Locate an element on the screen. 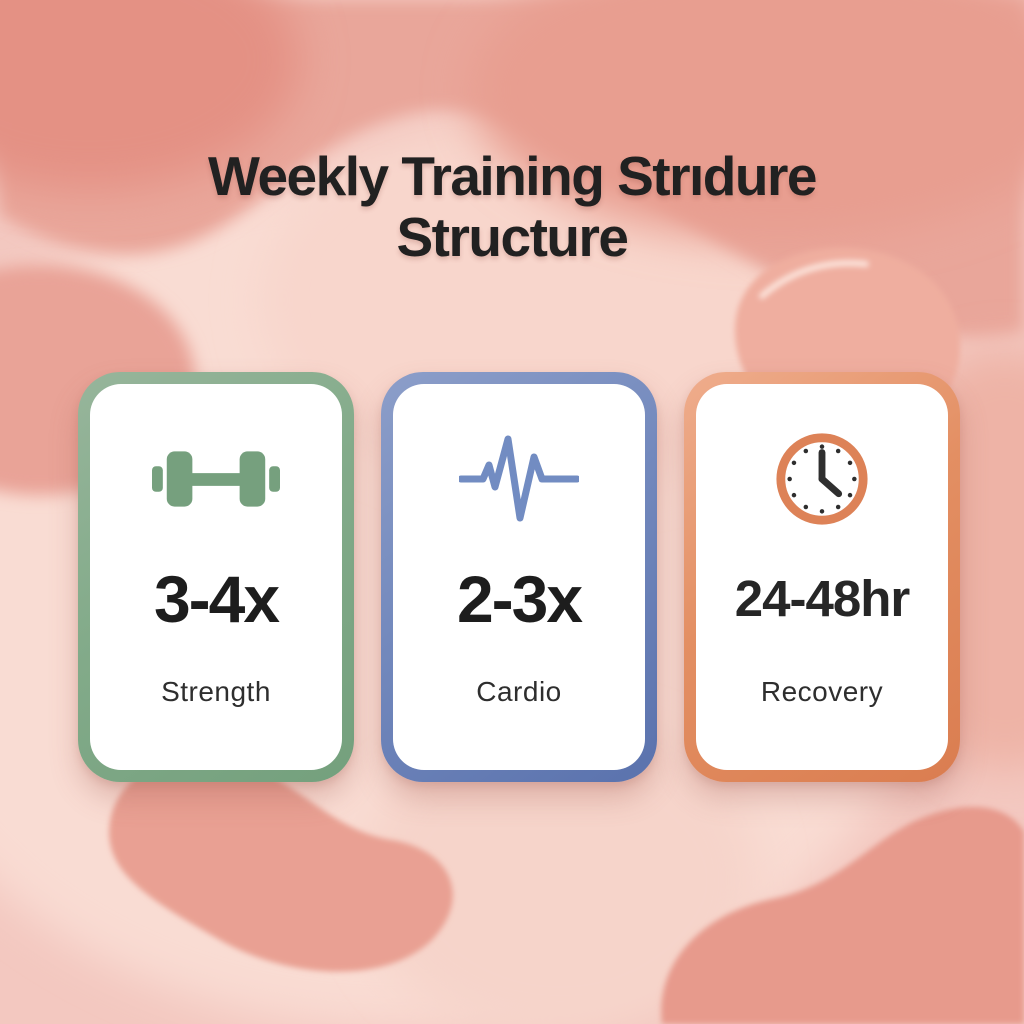 The height and width of the screenshot is (1024, 1024). card-recovery: 24-48hr Recovery is located at coordinates (822, 577).